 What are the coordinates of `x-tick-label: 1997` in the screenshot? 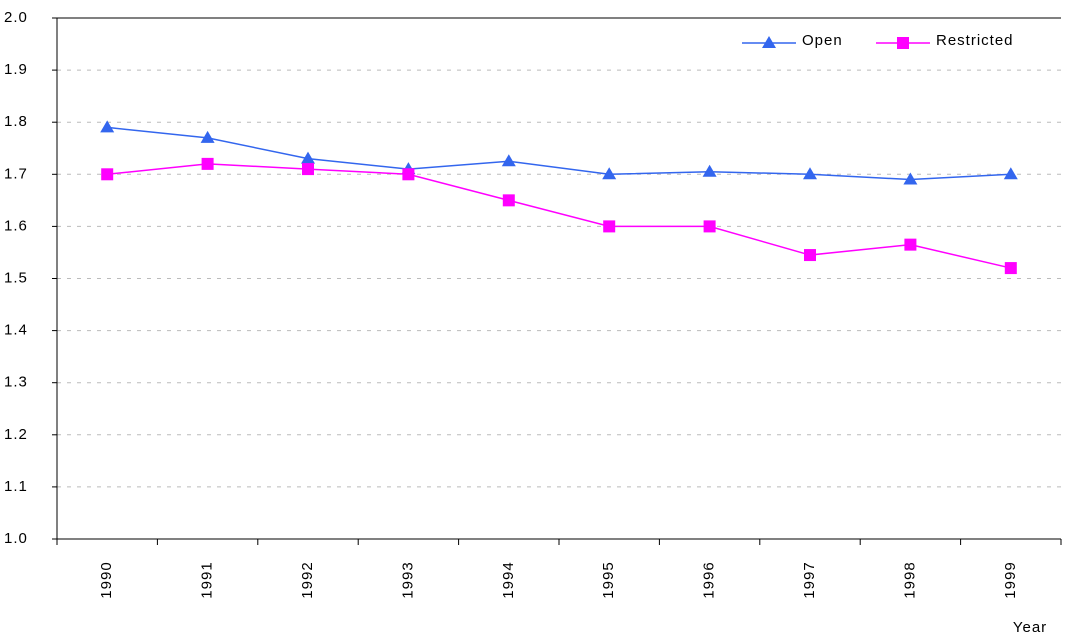 It's located at (809, 579).